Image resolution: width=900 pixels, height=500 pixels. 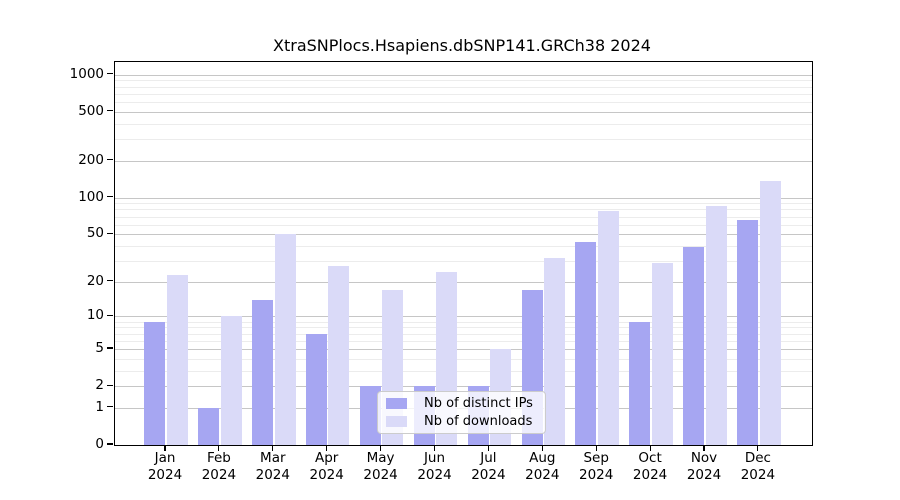 What do you see at coordinates (95, 233) in the screenshot?
I see `y-axis-tick-label: 50` at bounding box center [95, 233].